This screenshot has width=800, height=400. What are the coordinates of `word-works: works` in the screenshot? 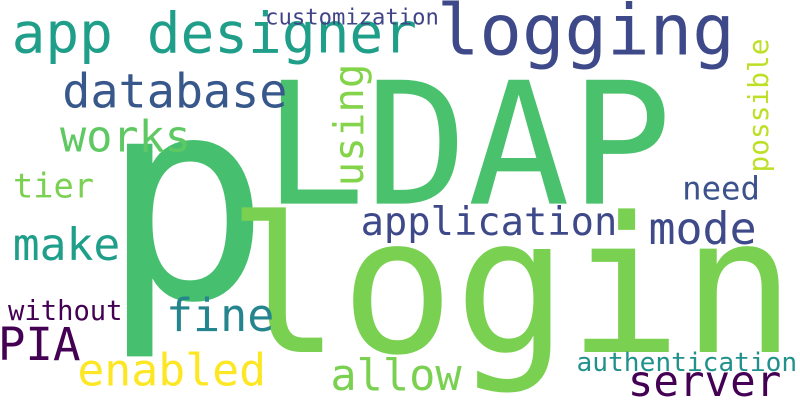 It's located at (126, 137).